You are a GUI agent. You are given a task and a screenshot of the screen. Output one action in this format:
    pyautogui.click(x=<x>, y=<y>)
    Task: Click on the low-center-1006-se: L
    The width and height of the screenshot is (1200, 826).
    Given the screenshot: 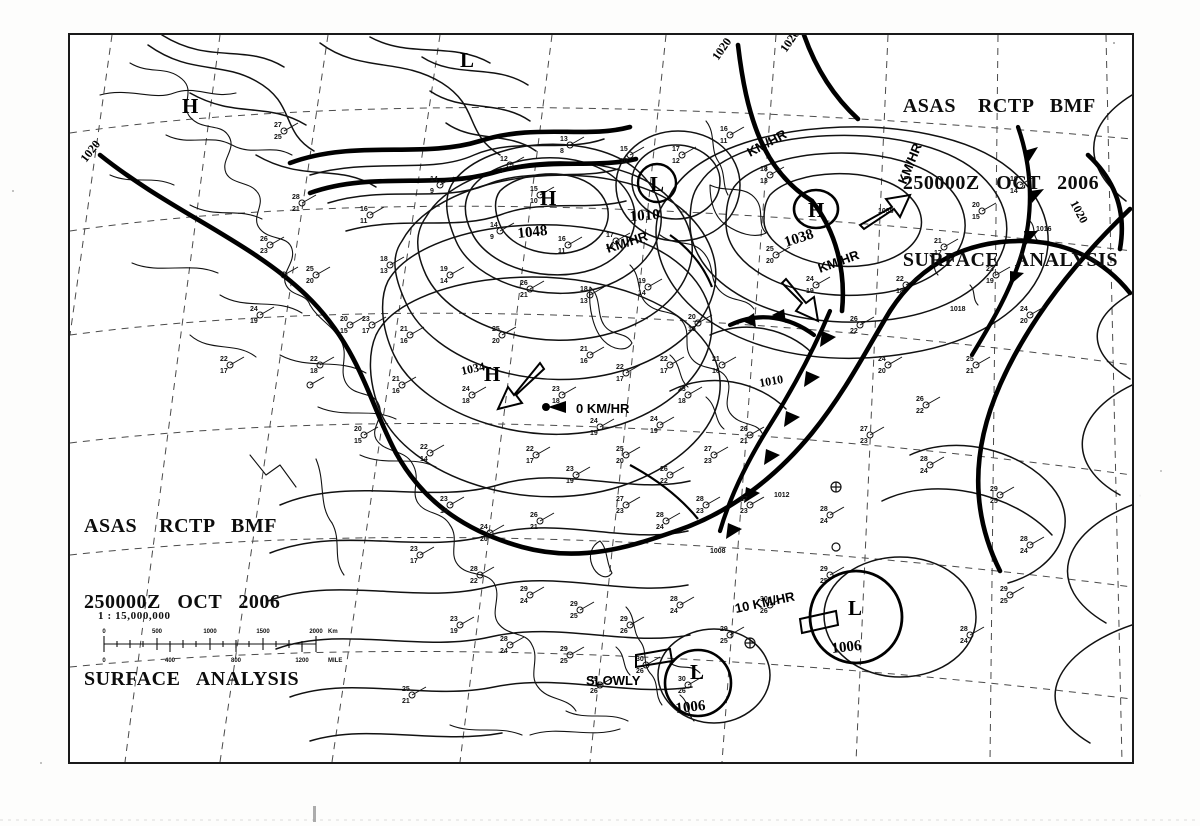 What is the action you would take?
    pyautogui.click(x=855, y=608)
    